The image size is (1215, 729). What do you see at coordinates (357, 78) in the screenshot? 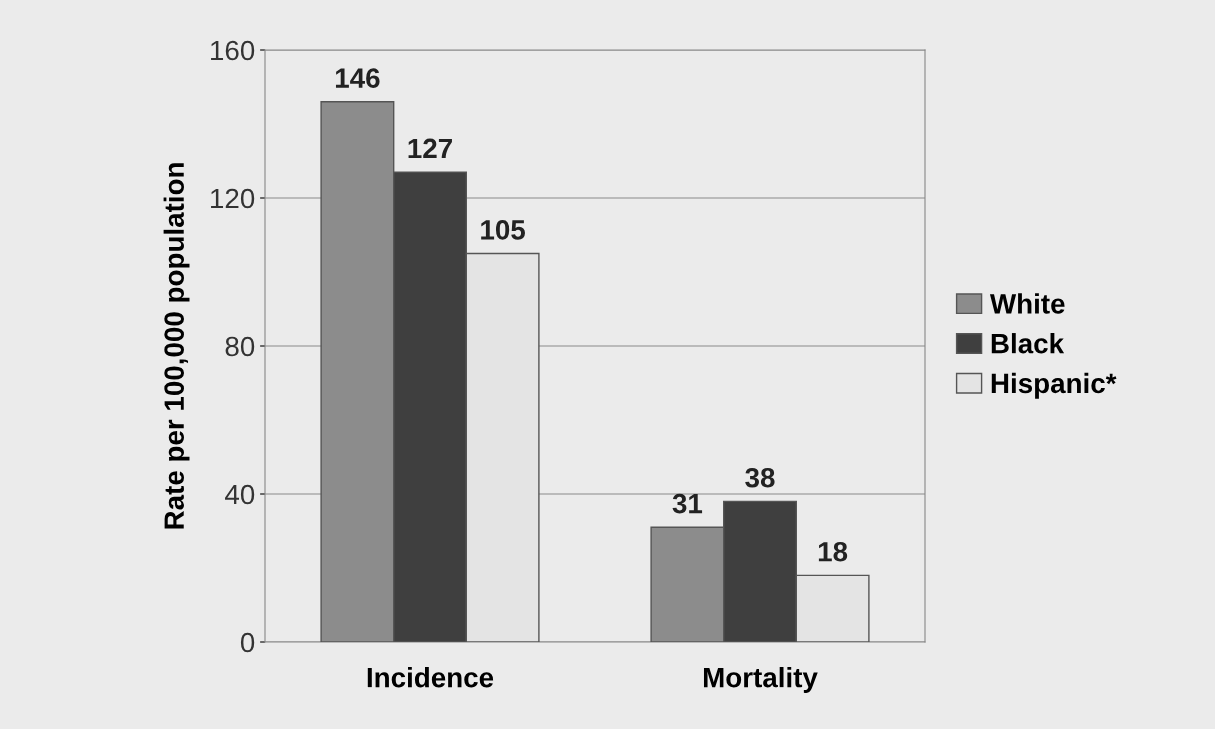
I see `data-label: 146` at bounding box center [357, 78].